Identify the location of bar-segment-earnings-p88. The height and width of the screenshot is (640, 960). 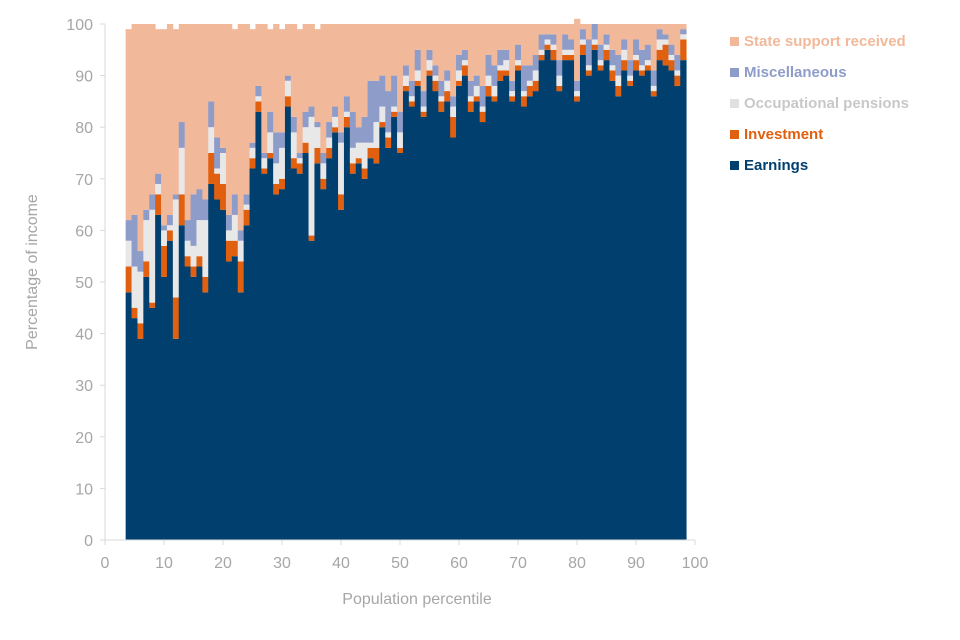
(624, 305).